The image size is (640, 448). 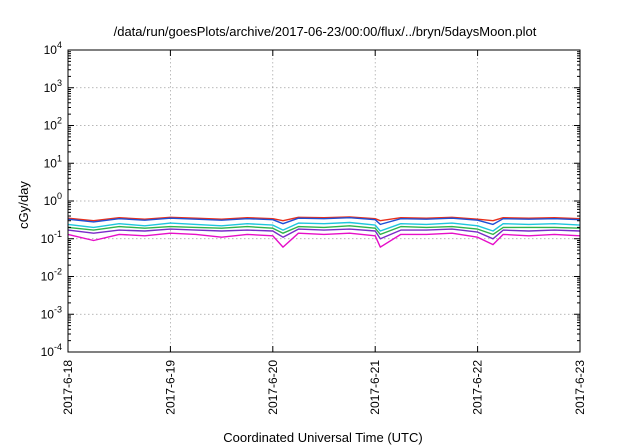 What do you see at coordinates (478, 387) in the screenshot?
I see `x-tick-label: 2017-6-22` at bounding box center [478, 387].